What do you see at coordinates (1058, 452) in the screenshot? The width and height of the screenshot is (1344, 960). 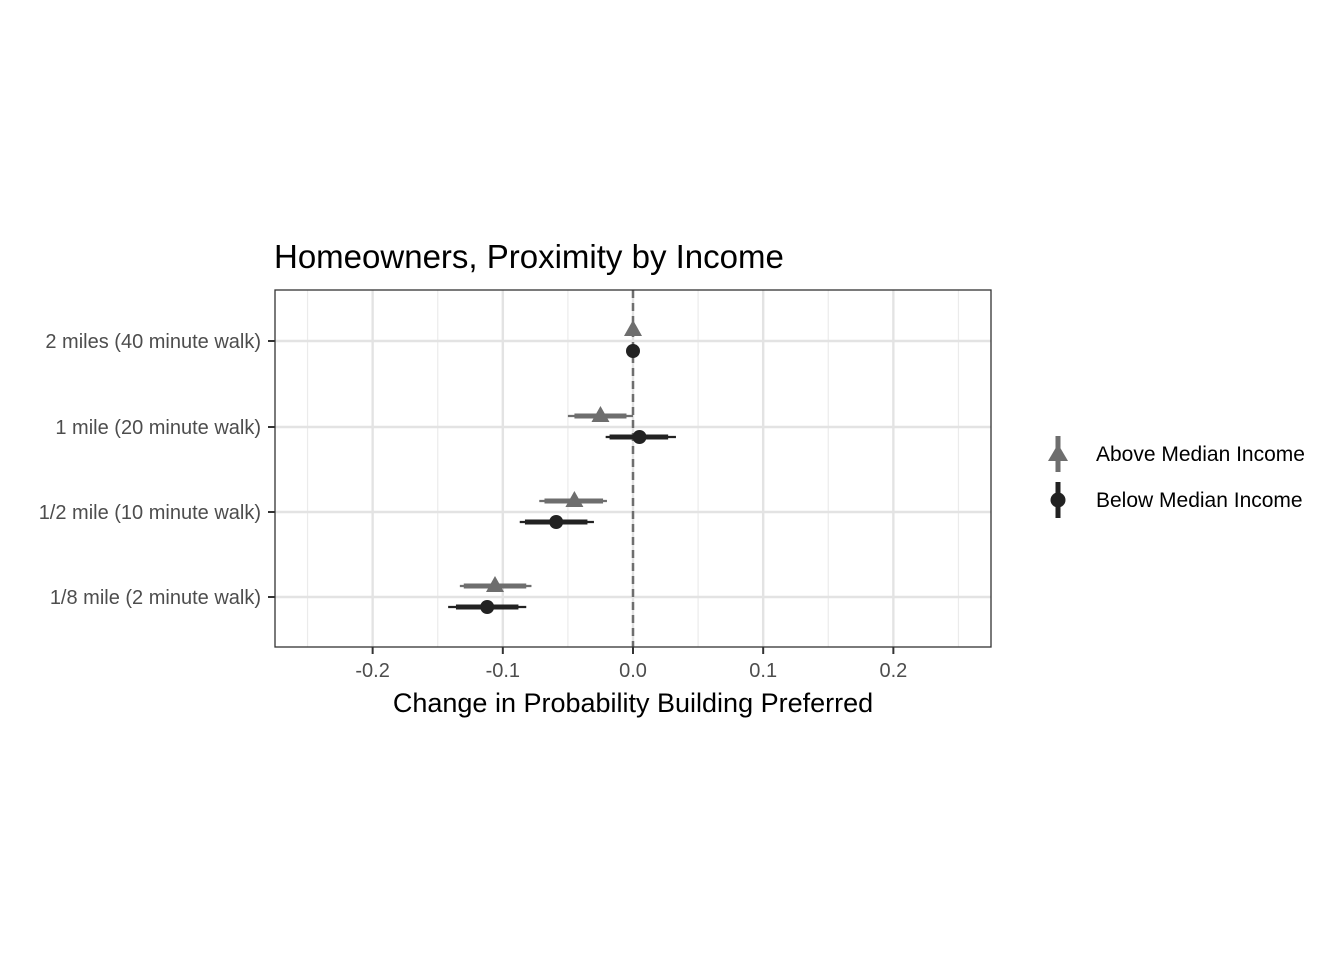 I see `legend-triangle-icon` at bounding box center [1058, 452].